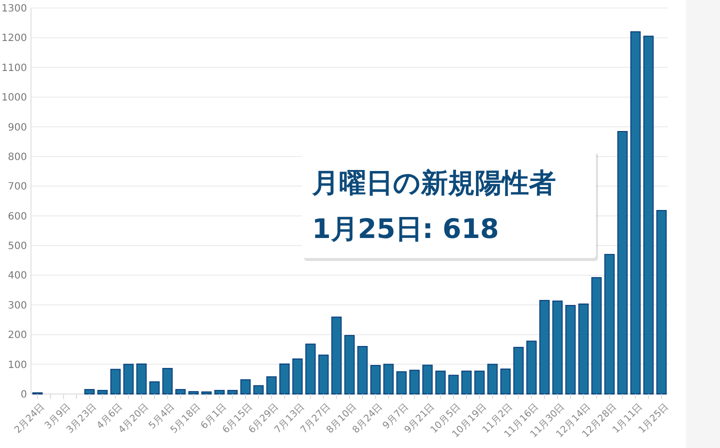  Describe the element at coordinates (17, 276) in the screenshot. I see `y-tick-label: 400` at that location.